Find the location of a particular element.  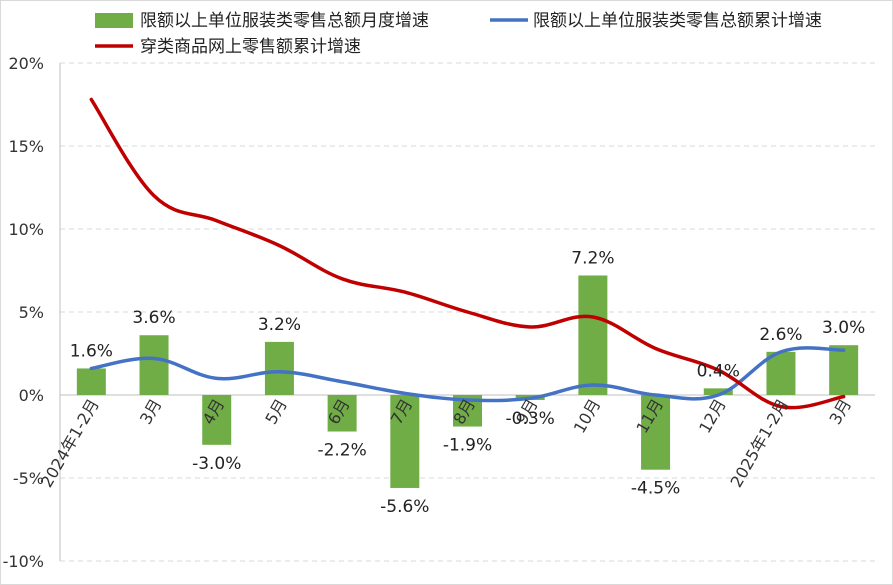

y-tick-label: 10% is located at coordinates (26, 229).